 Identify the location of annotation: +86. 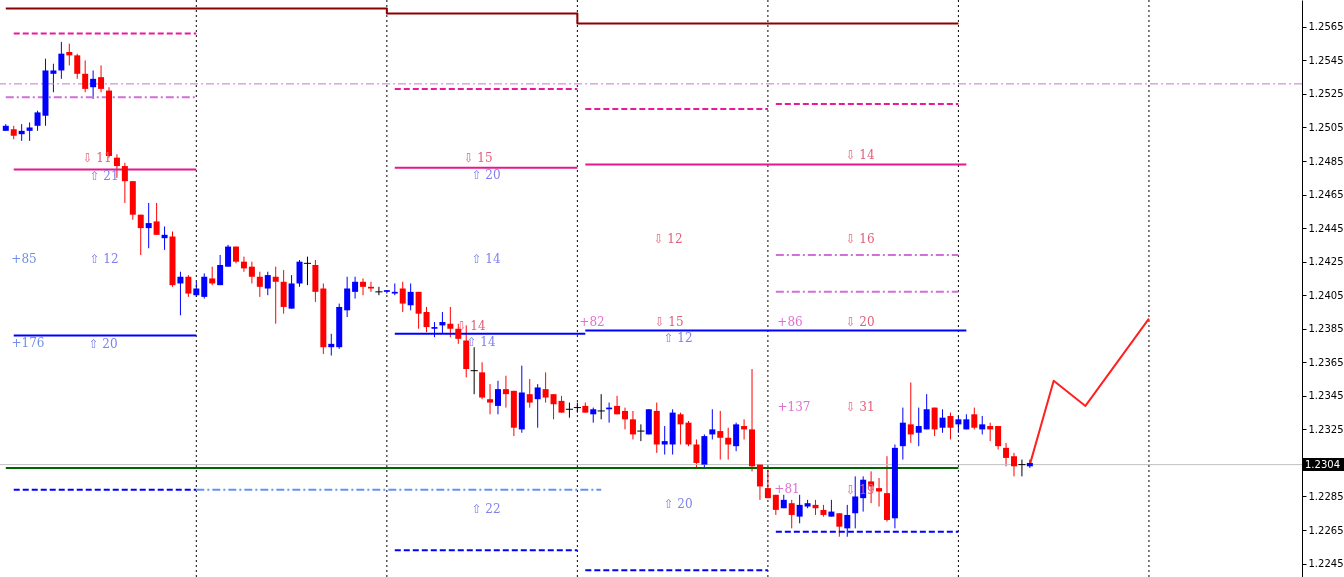
(790, 322).